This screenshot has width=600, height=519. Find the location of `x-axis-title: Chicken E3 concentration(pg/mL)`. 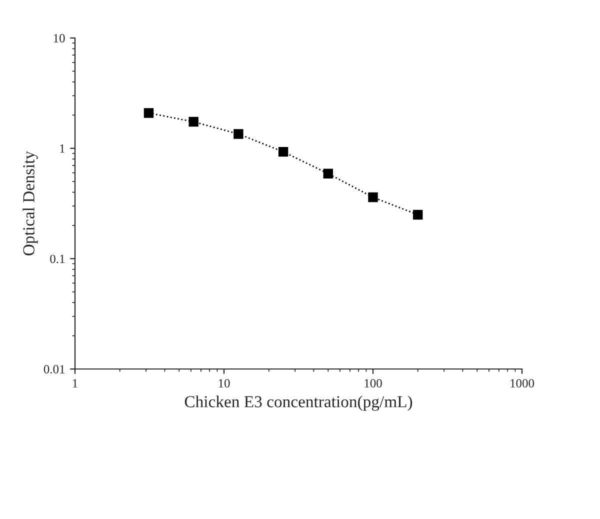

x-axis-title: Chicken E3 concentration(pg/mL) is located at coordinates (298, 403).